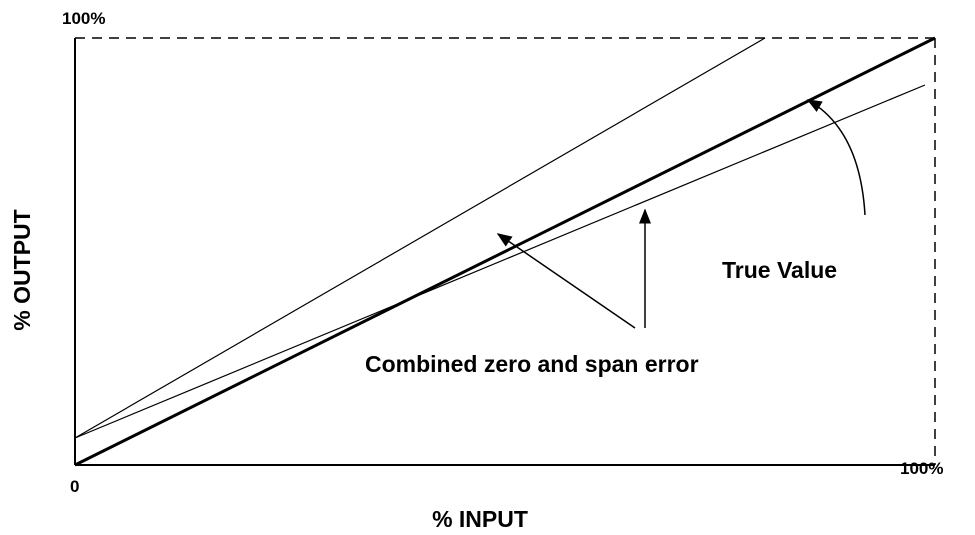 The height and width of the screenshot is (535, 975). What do you see at coordinates (480, 519) in the screenshot?
I see `x-axis-title: % INPUT` at bounding box center [480, 519].